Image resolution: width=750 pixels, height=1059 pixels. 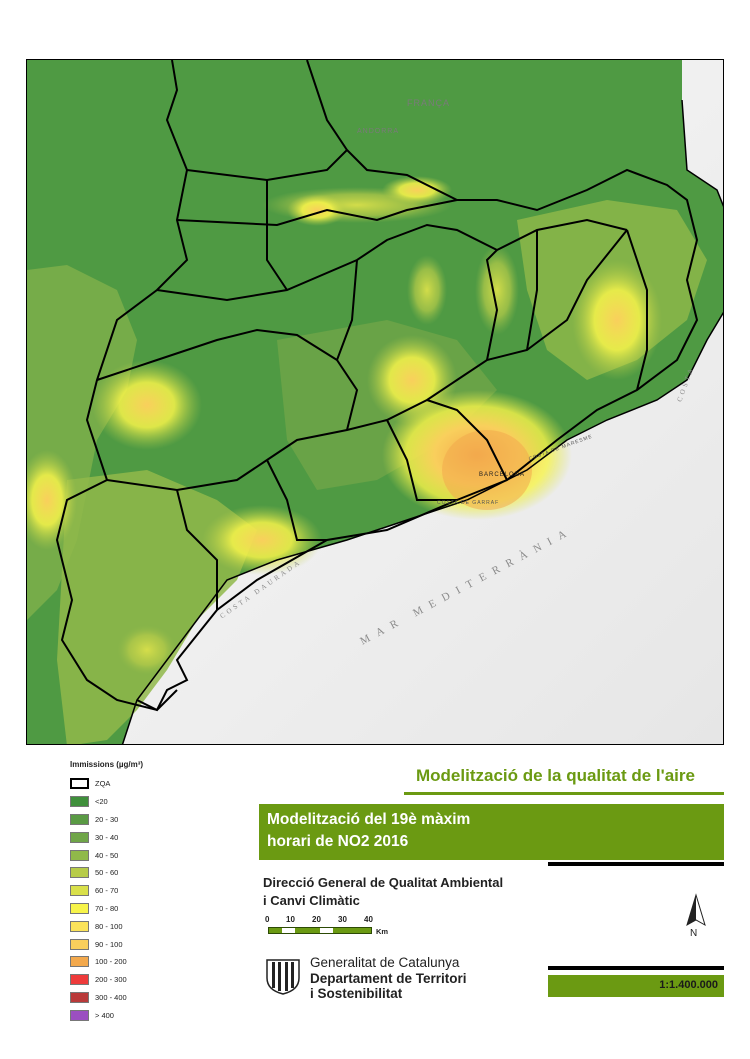 I want to click on legend-label: 300 - 400, so click(x=111, y=997).